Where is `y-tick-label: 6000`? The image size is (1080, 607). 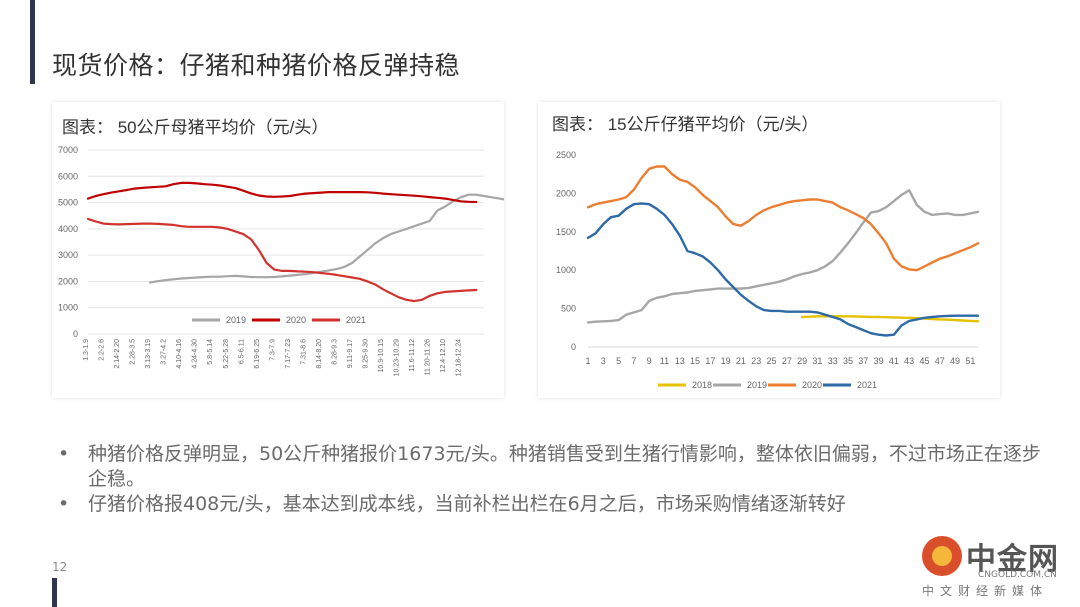 y-tick-label: 6000 is located at coordinates (68, 176).